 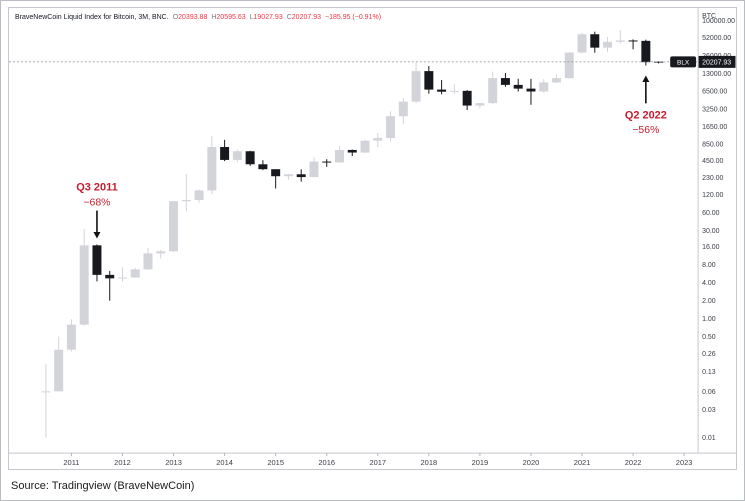 I want to click on price-tick-label: 60.00, so click(x=711, y=213).